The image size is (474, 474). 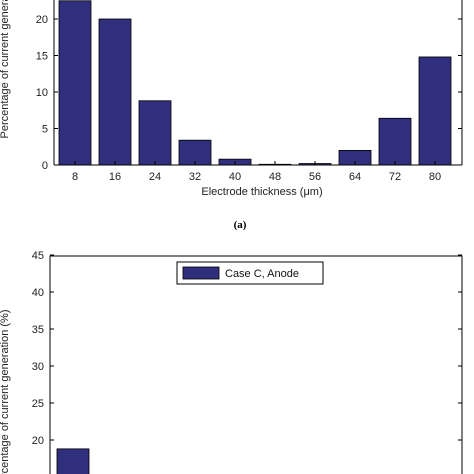 What do you see at coordinates (256, 172) in the screenshot?
I see `chart-a-x-ticks: 8 16 24 32 40 48 56 64 72 80` at bounding box center [256, 172].